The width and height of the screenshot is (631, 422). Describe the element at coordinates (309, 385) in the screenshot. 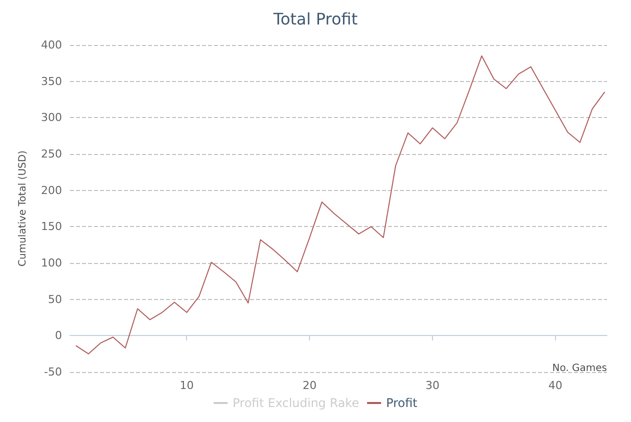

I see `x-tick-label: 20` at that location.